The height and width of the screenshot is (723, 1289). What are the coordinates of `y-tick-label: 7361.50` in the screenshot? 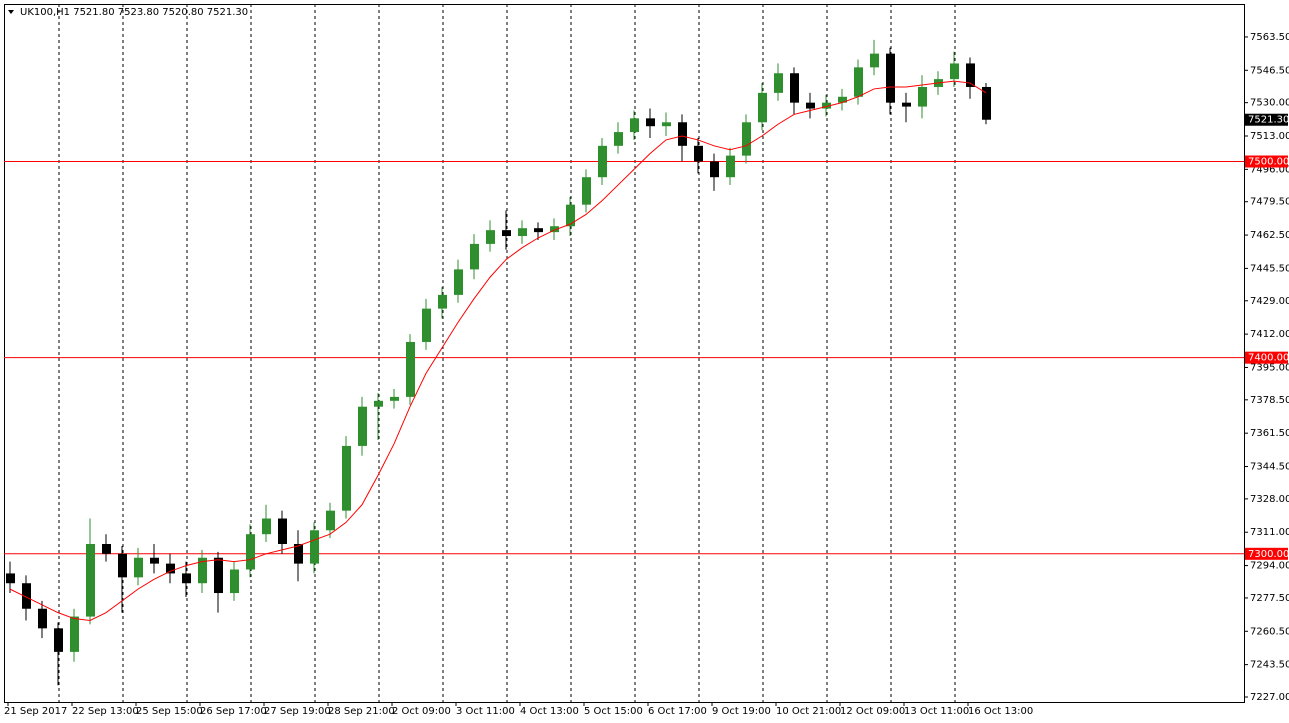 It's located at (1269, 433).